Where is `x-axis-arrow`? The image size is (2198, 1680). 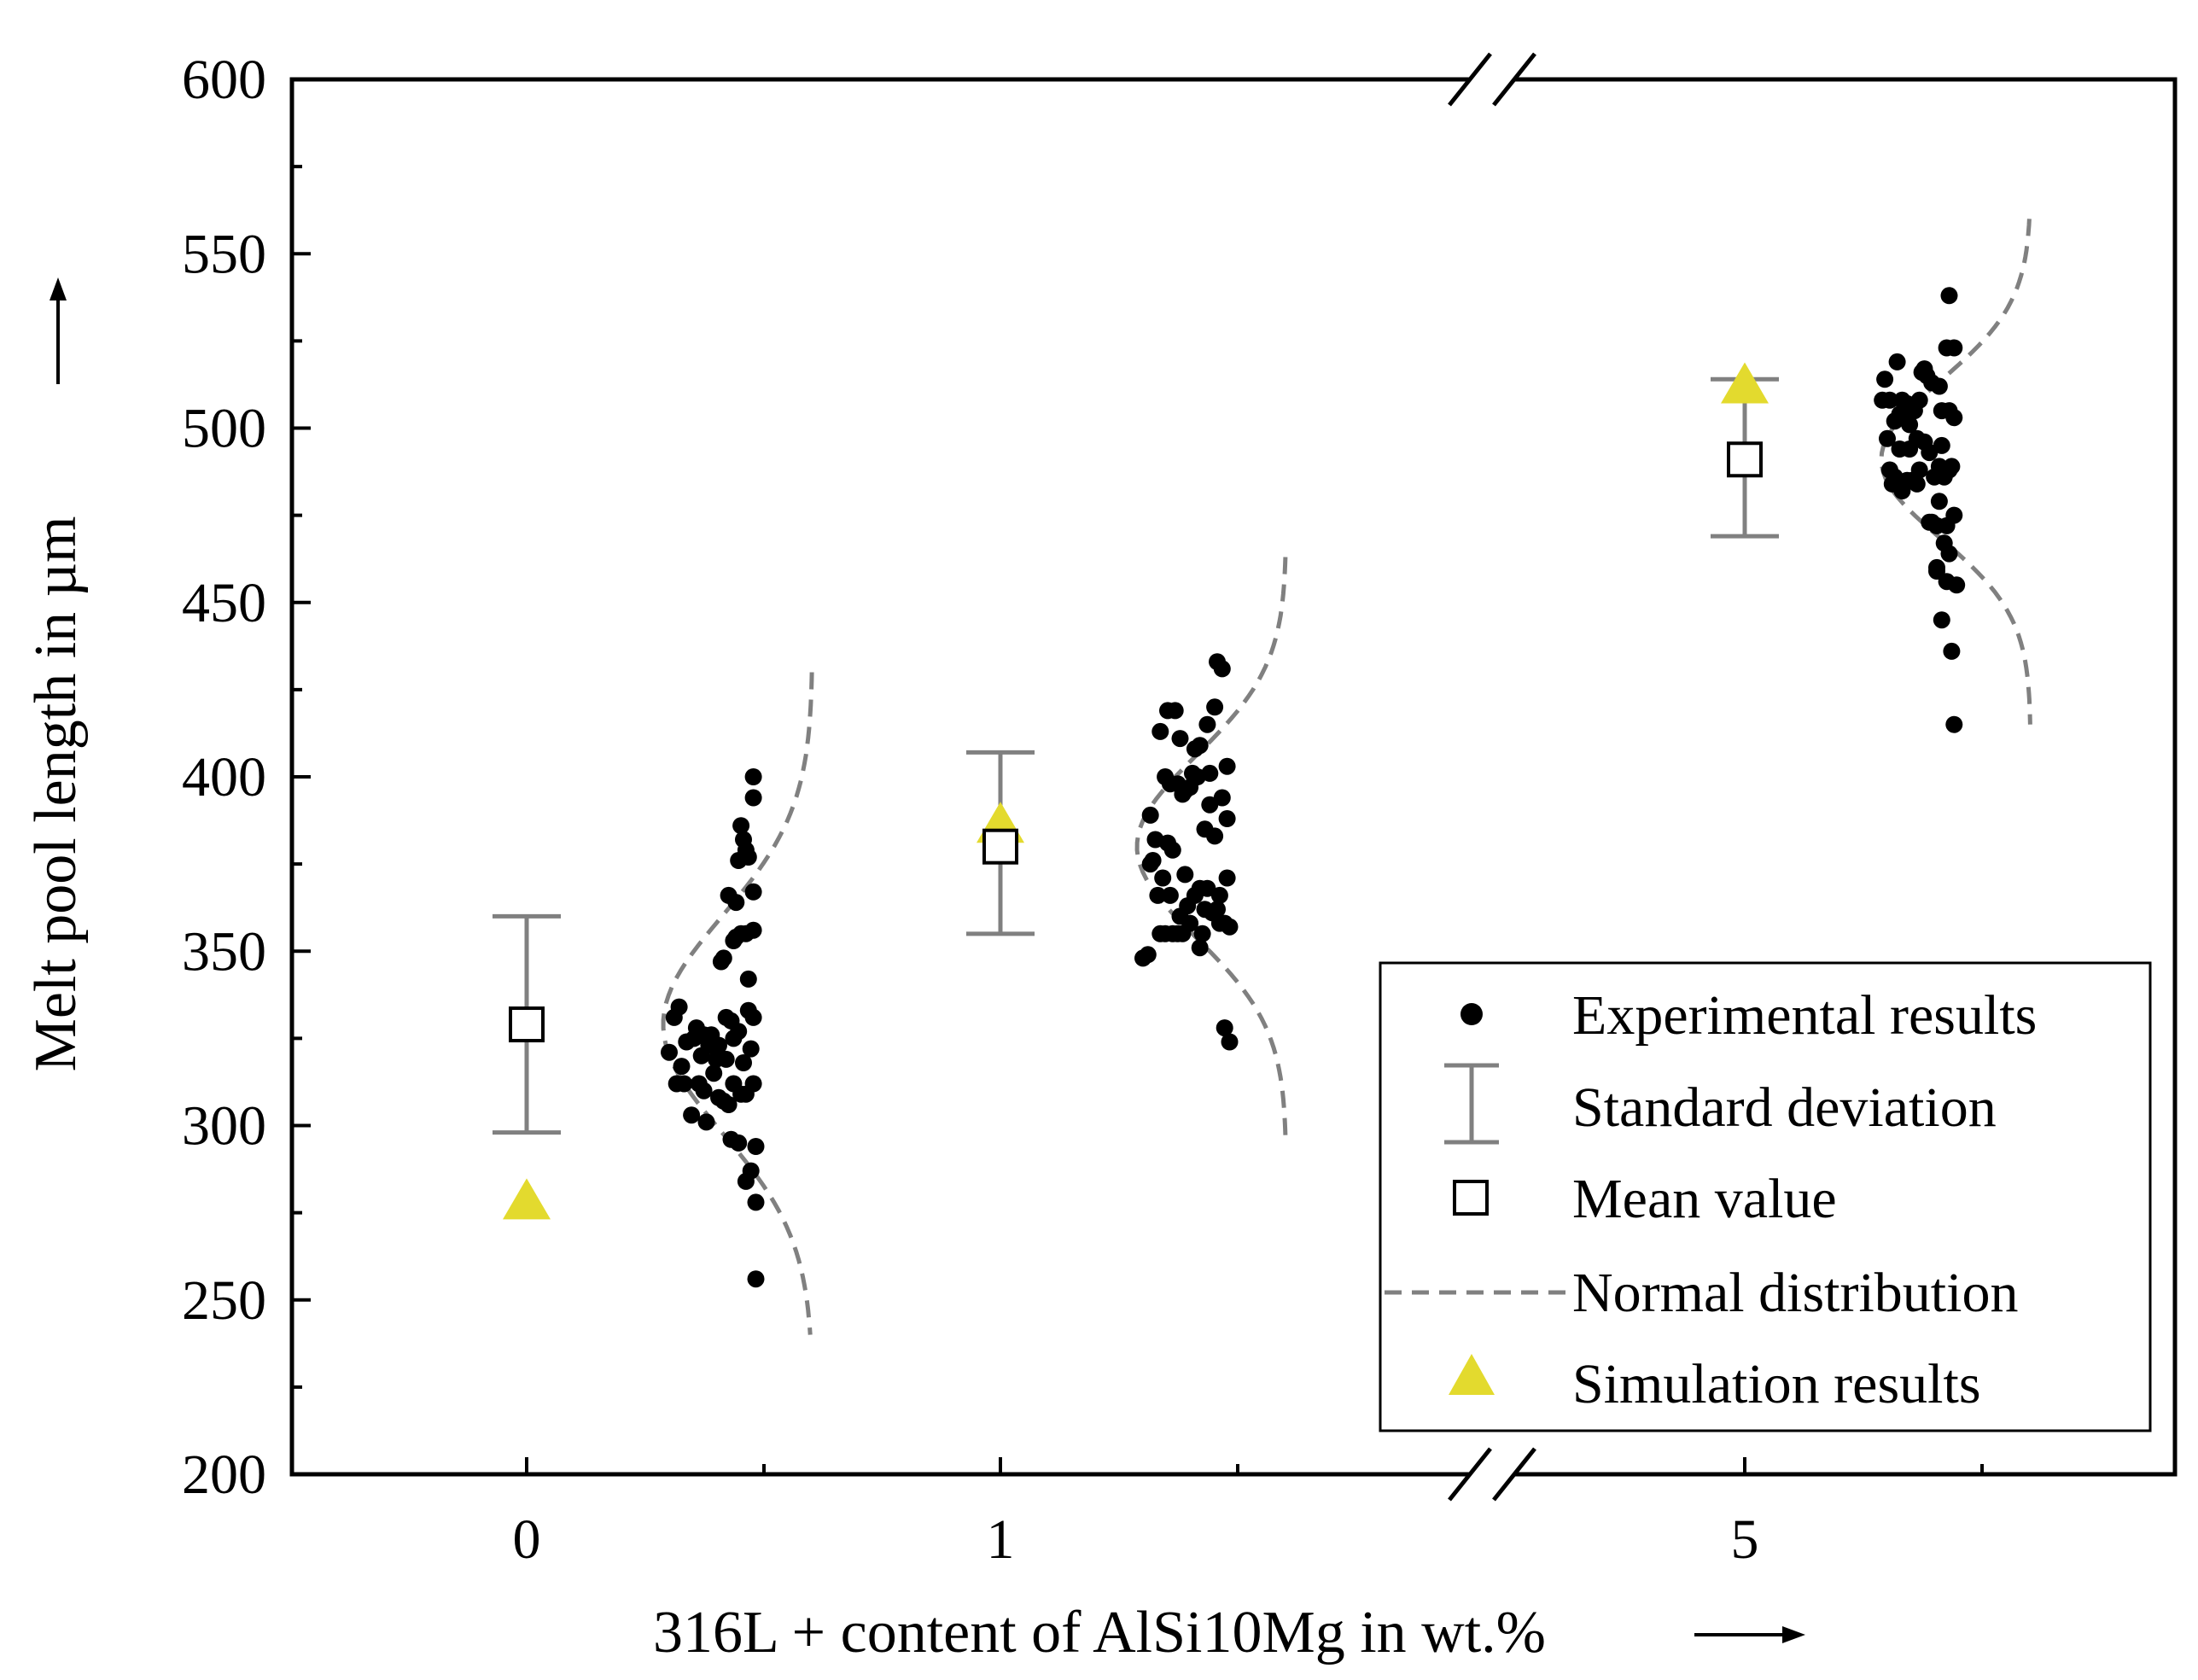
x-axis-arrow is located at coordinates (1750, 1634).